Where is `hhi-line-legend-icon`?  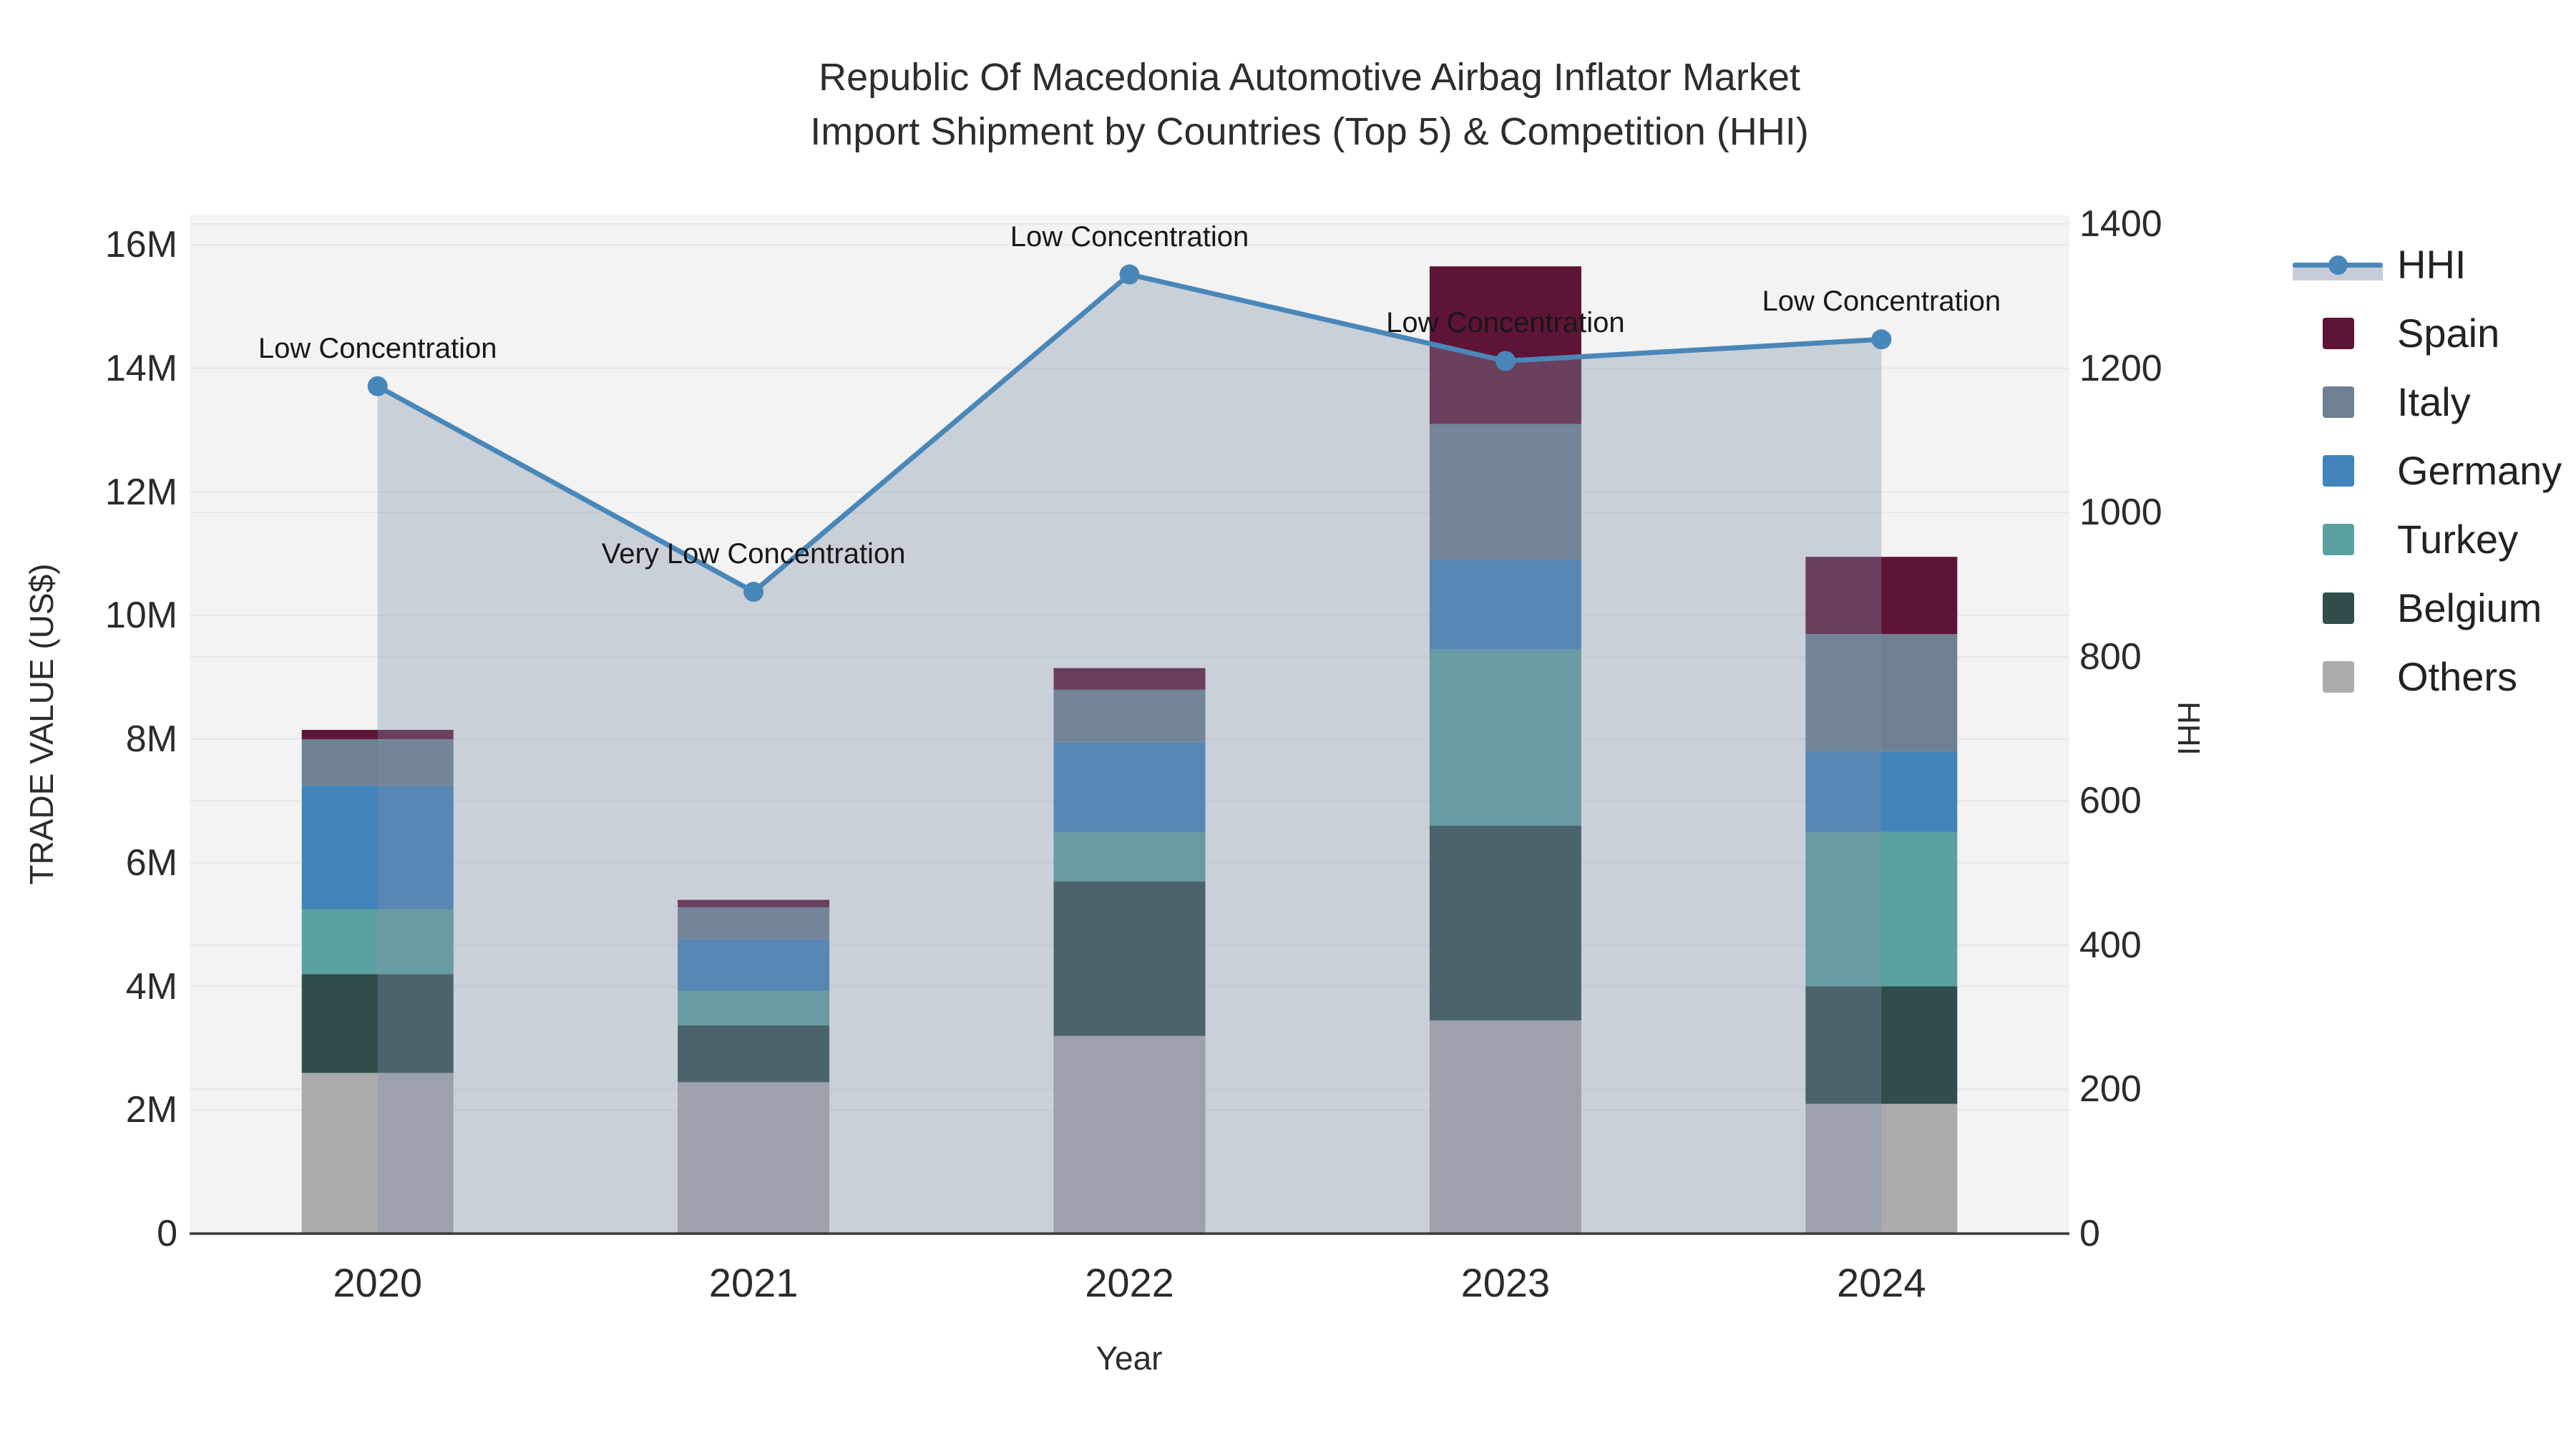 hhi-line-legend-icon is located at coordinates (2337, 264).